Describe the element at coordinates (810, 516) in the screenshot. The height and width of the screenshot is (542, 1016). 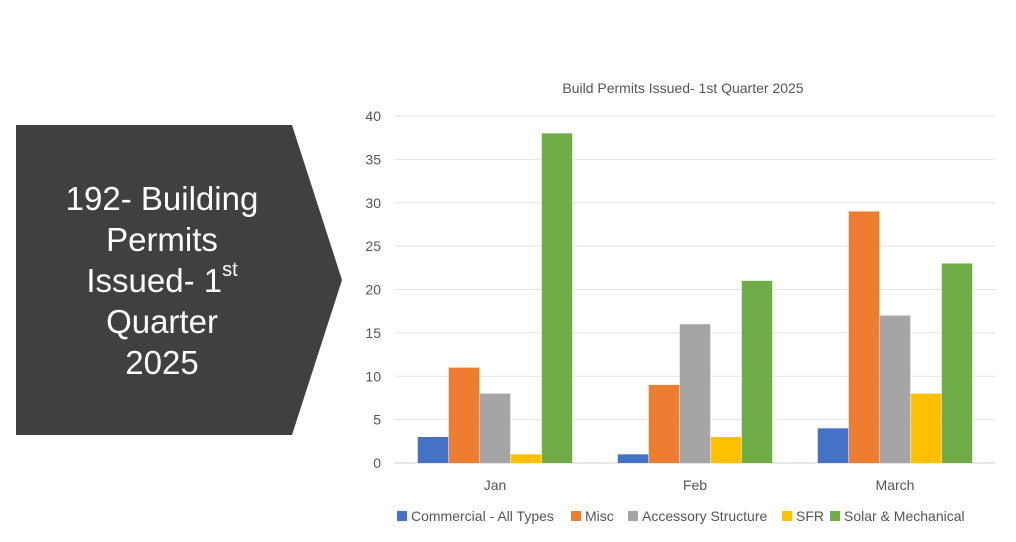
I see `legend-label: SFR` at that location.